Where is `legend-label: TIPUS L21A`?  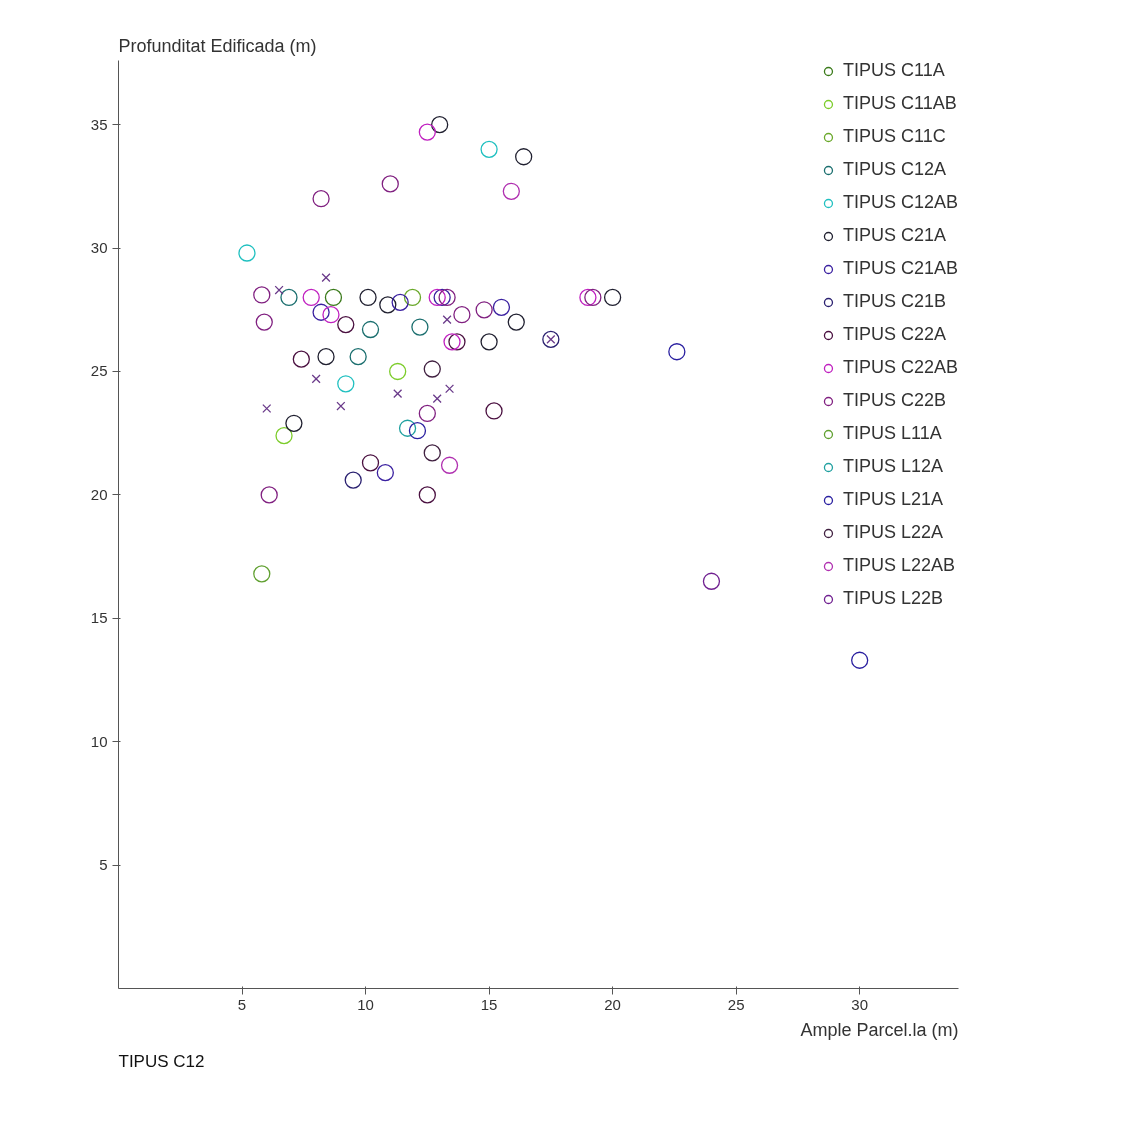
legend-label: TIPUS L21A is located at coordinates (892, 499).